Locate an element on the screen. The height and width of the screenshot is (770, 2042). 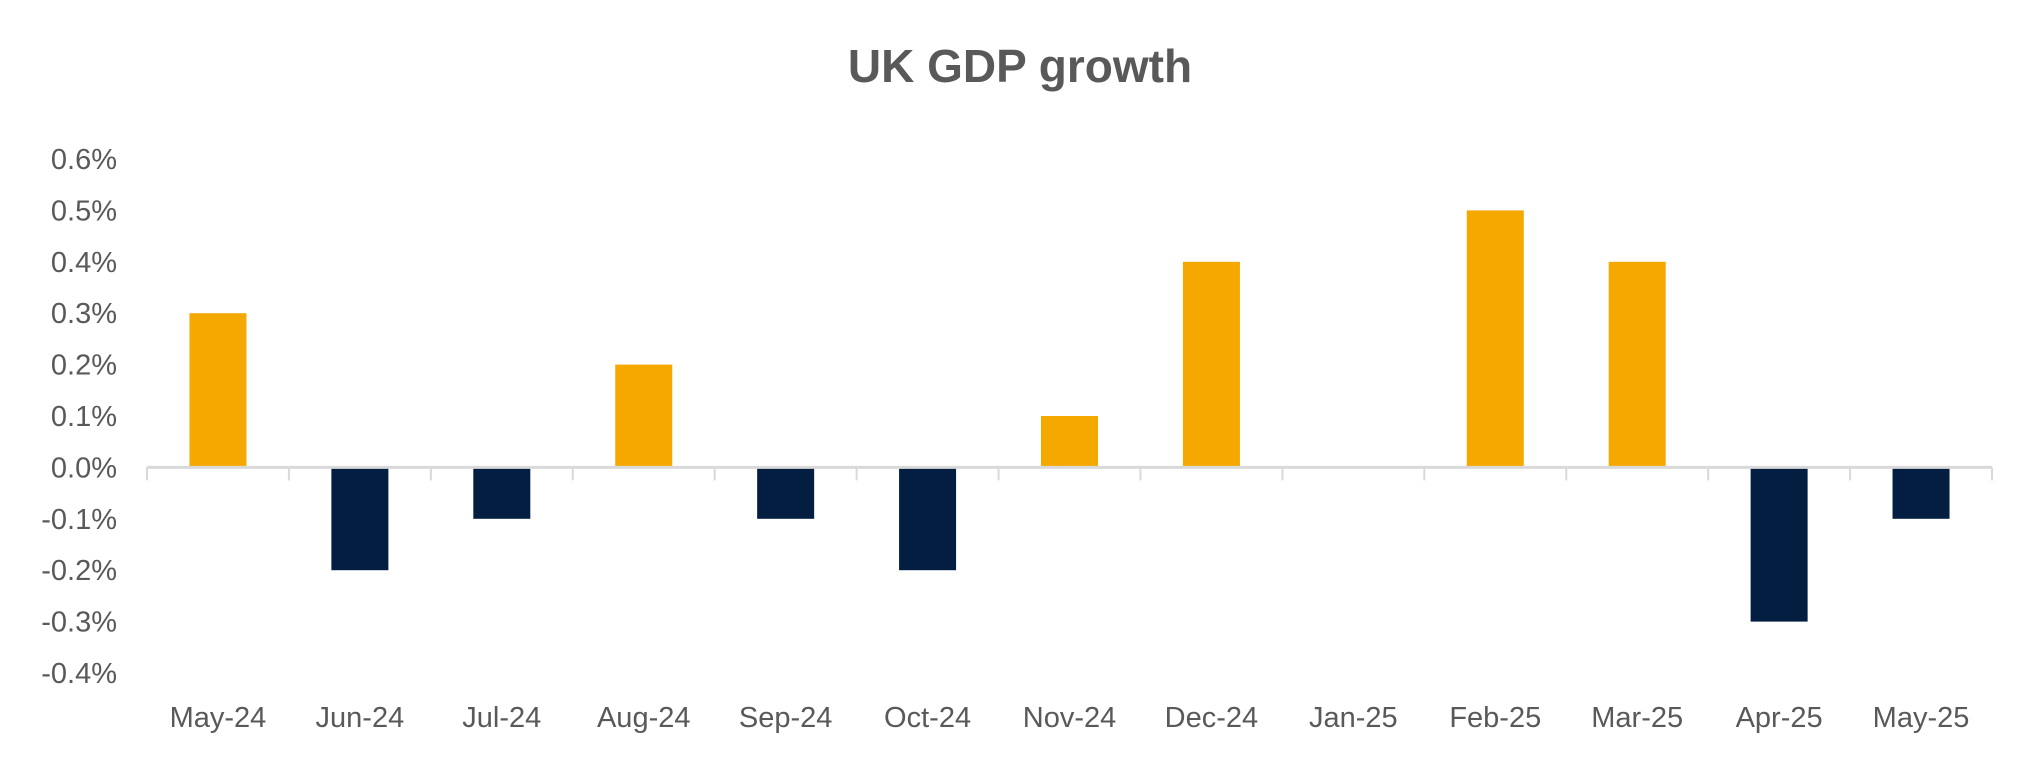
x-tick-label: May-24 is located at coordinates (218, 718).